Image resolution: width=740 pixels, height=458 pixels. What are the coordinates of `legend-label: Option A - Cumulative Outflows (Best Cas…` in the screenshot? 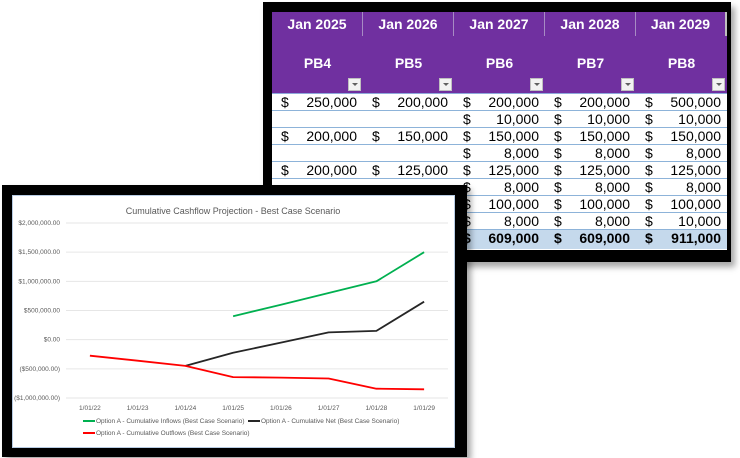 It's located at (173, 433).